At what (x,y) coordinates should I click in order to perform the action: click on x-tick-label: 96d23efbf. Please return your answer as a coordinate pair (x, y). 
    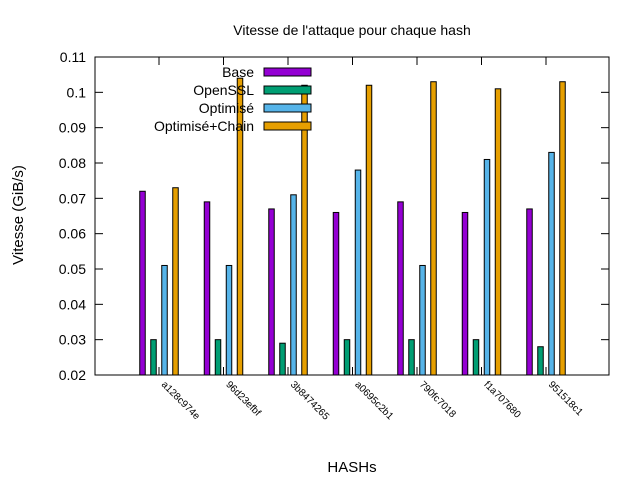
    Looking at the image, I should click on (242, 398).